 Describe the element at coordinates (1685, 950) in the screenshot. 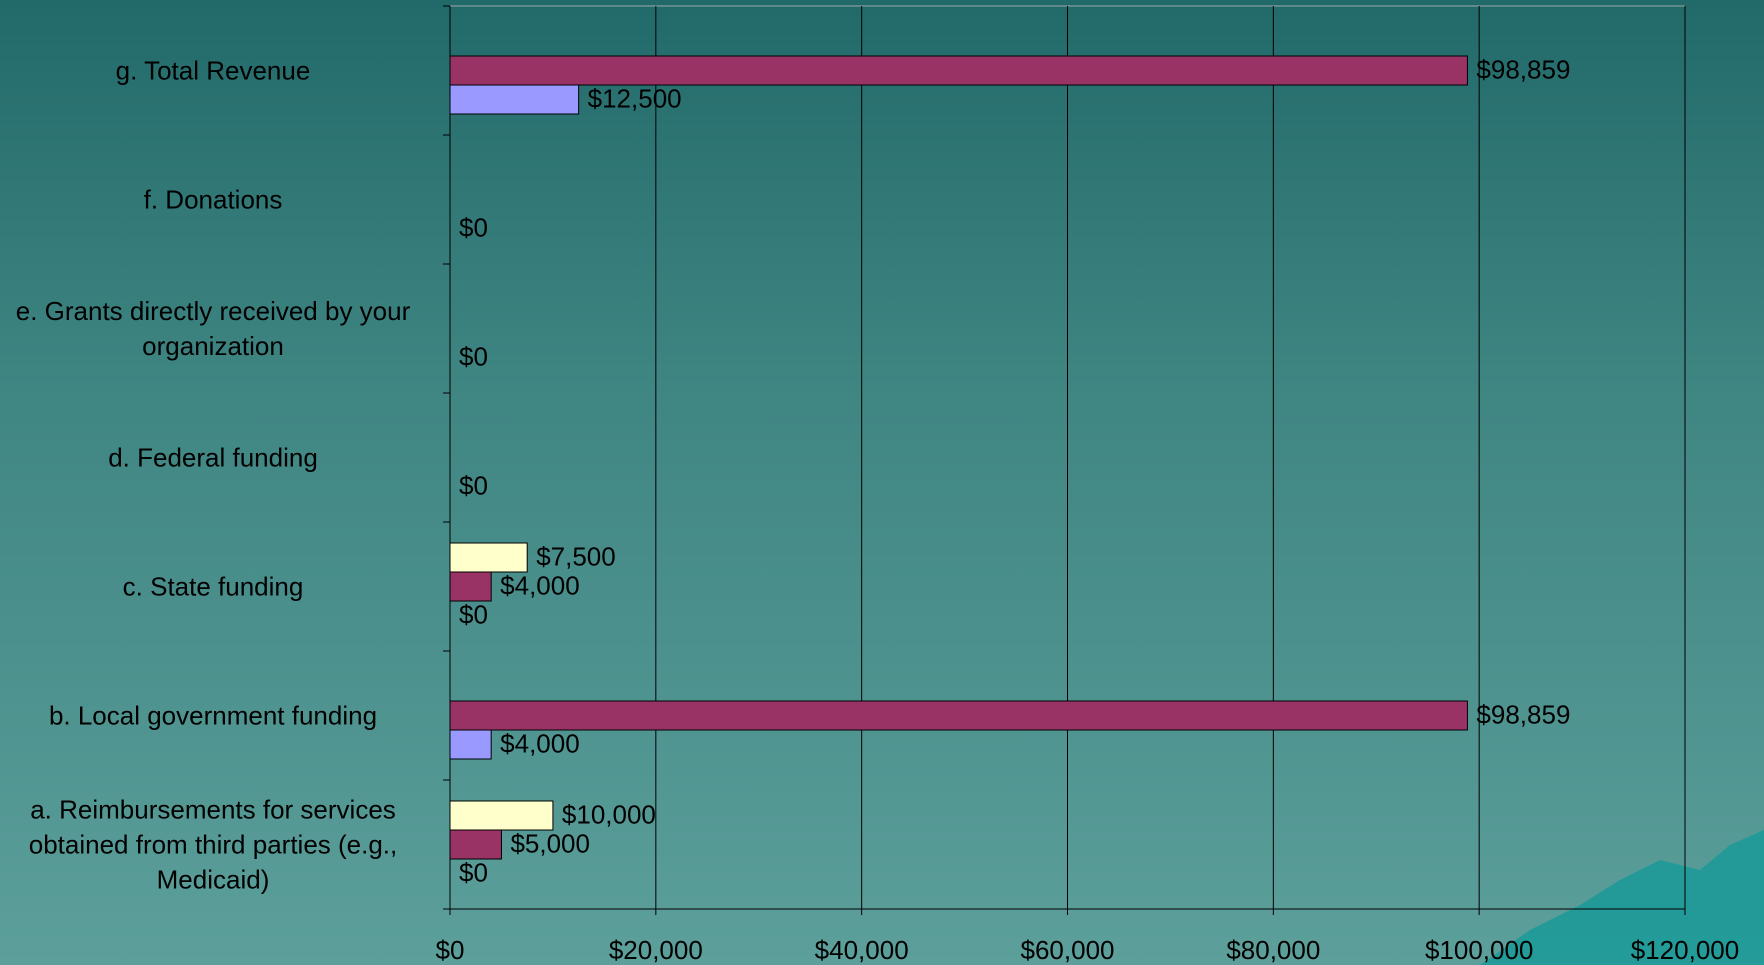

I see `x-tick-label: $120,000` at that location.